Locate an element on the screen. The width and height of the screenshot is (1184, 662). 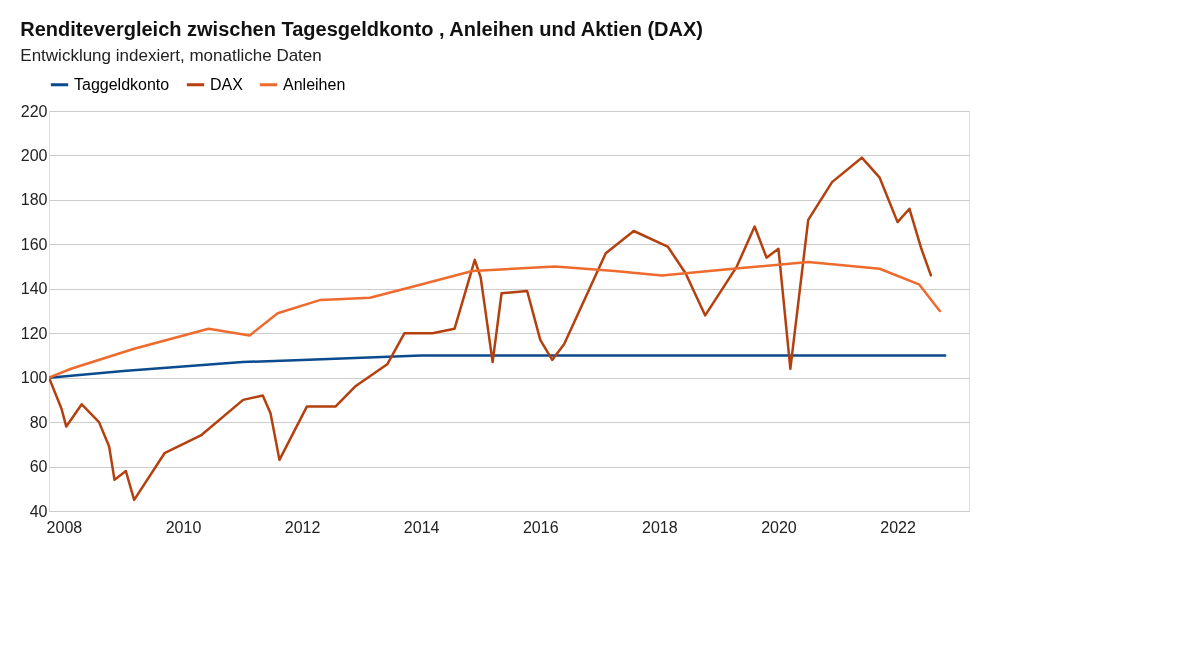
legend-label: DAX is located at coordinates (227, 84).